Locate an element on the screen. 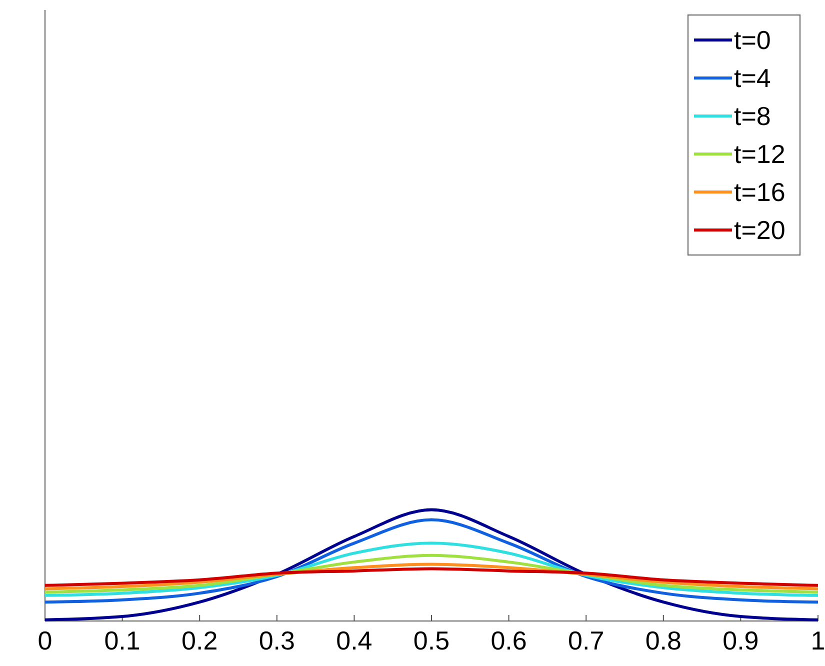 This screenshot has width=825, height=666. legend-label: t=20 is located at coordinates (760, 230).